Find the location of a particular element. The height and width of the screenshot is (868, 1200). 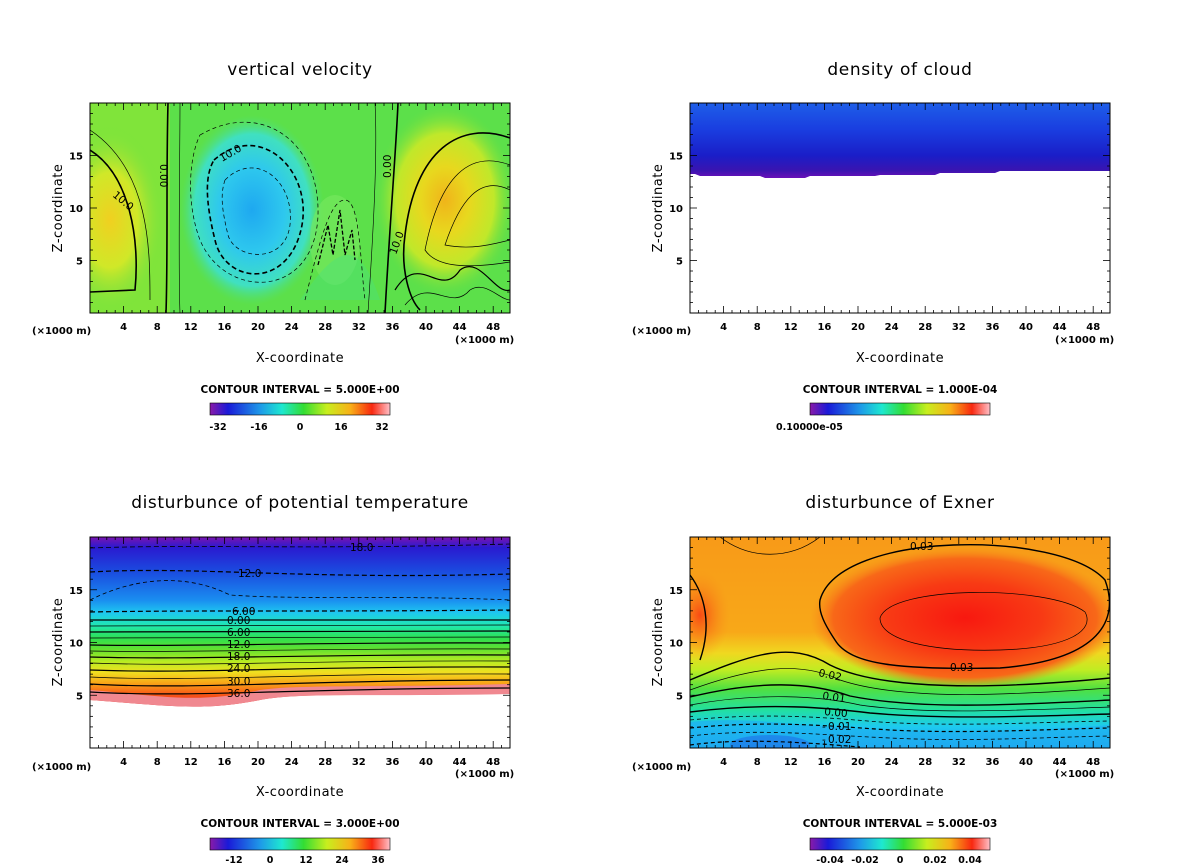

contour-interval: CONTOUR INTERVAL = 3.000E+00 is located at coordinates (299, 824).